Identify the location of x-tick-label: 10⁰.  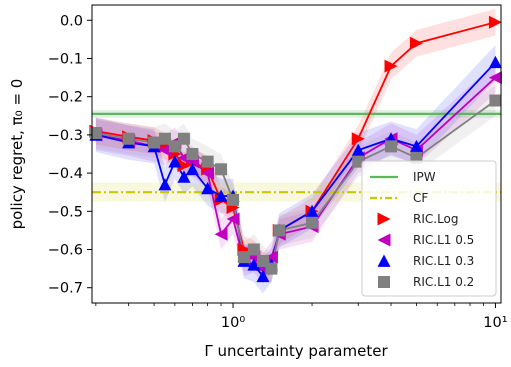
(233, 323).